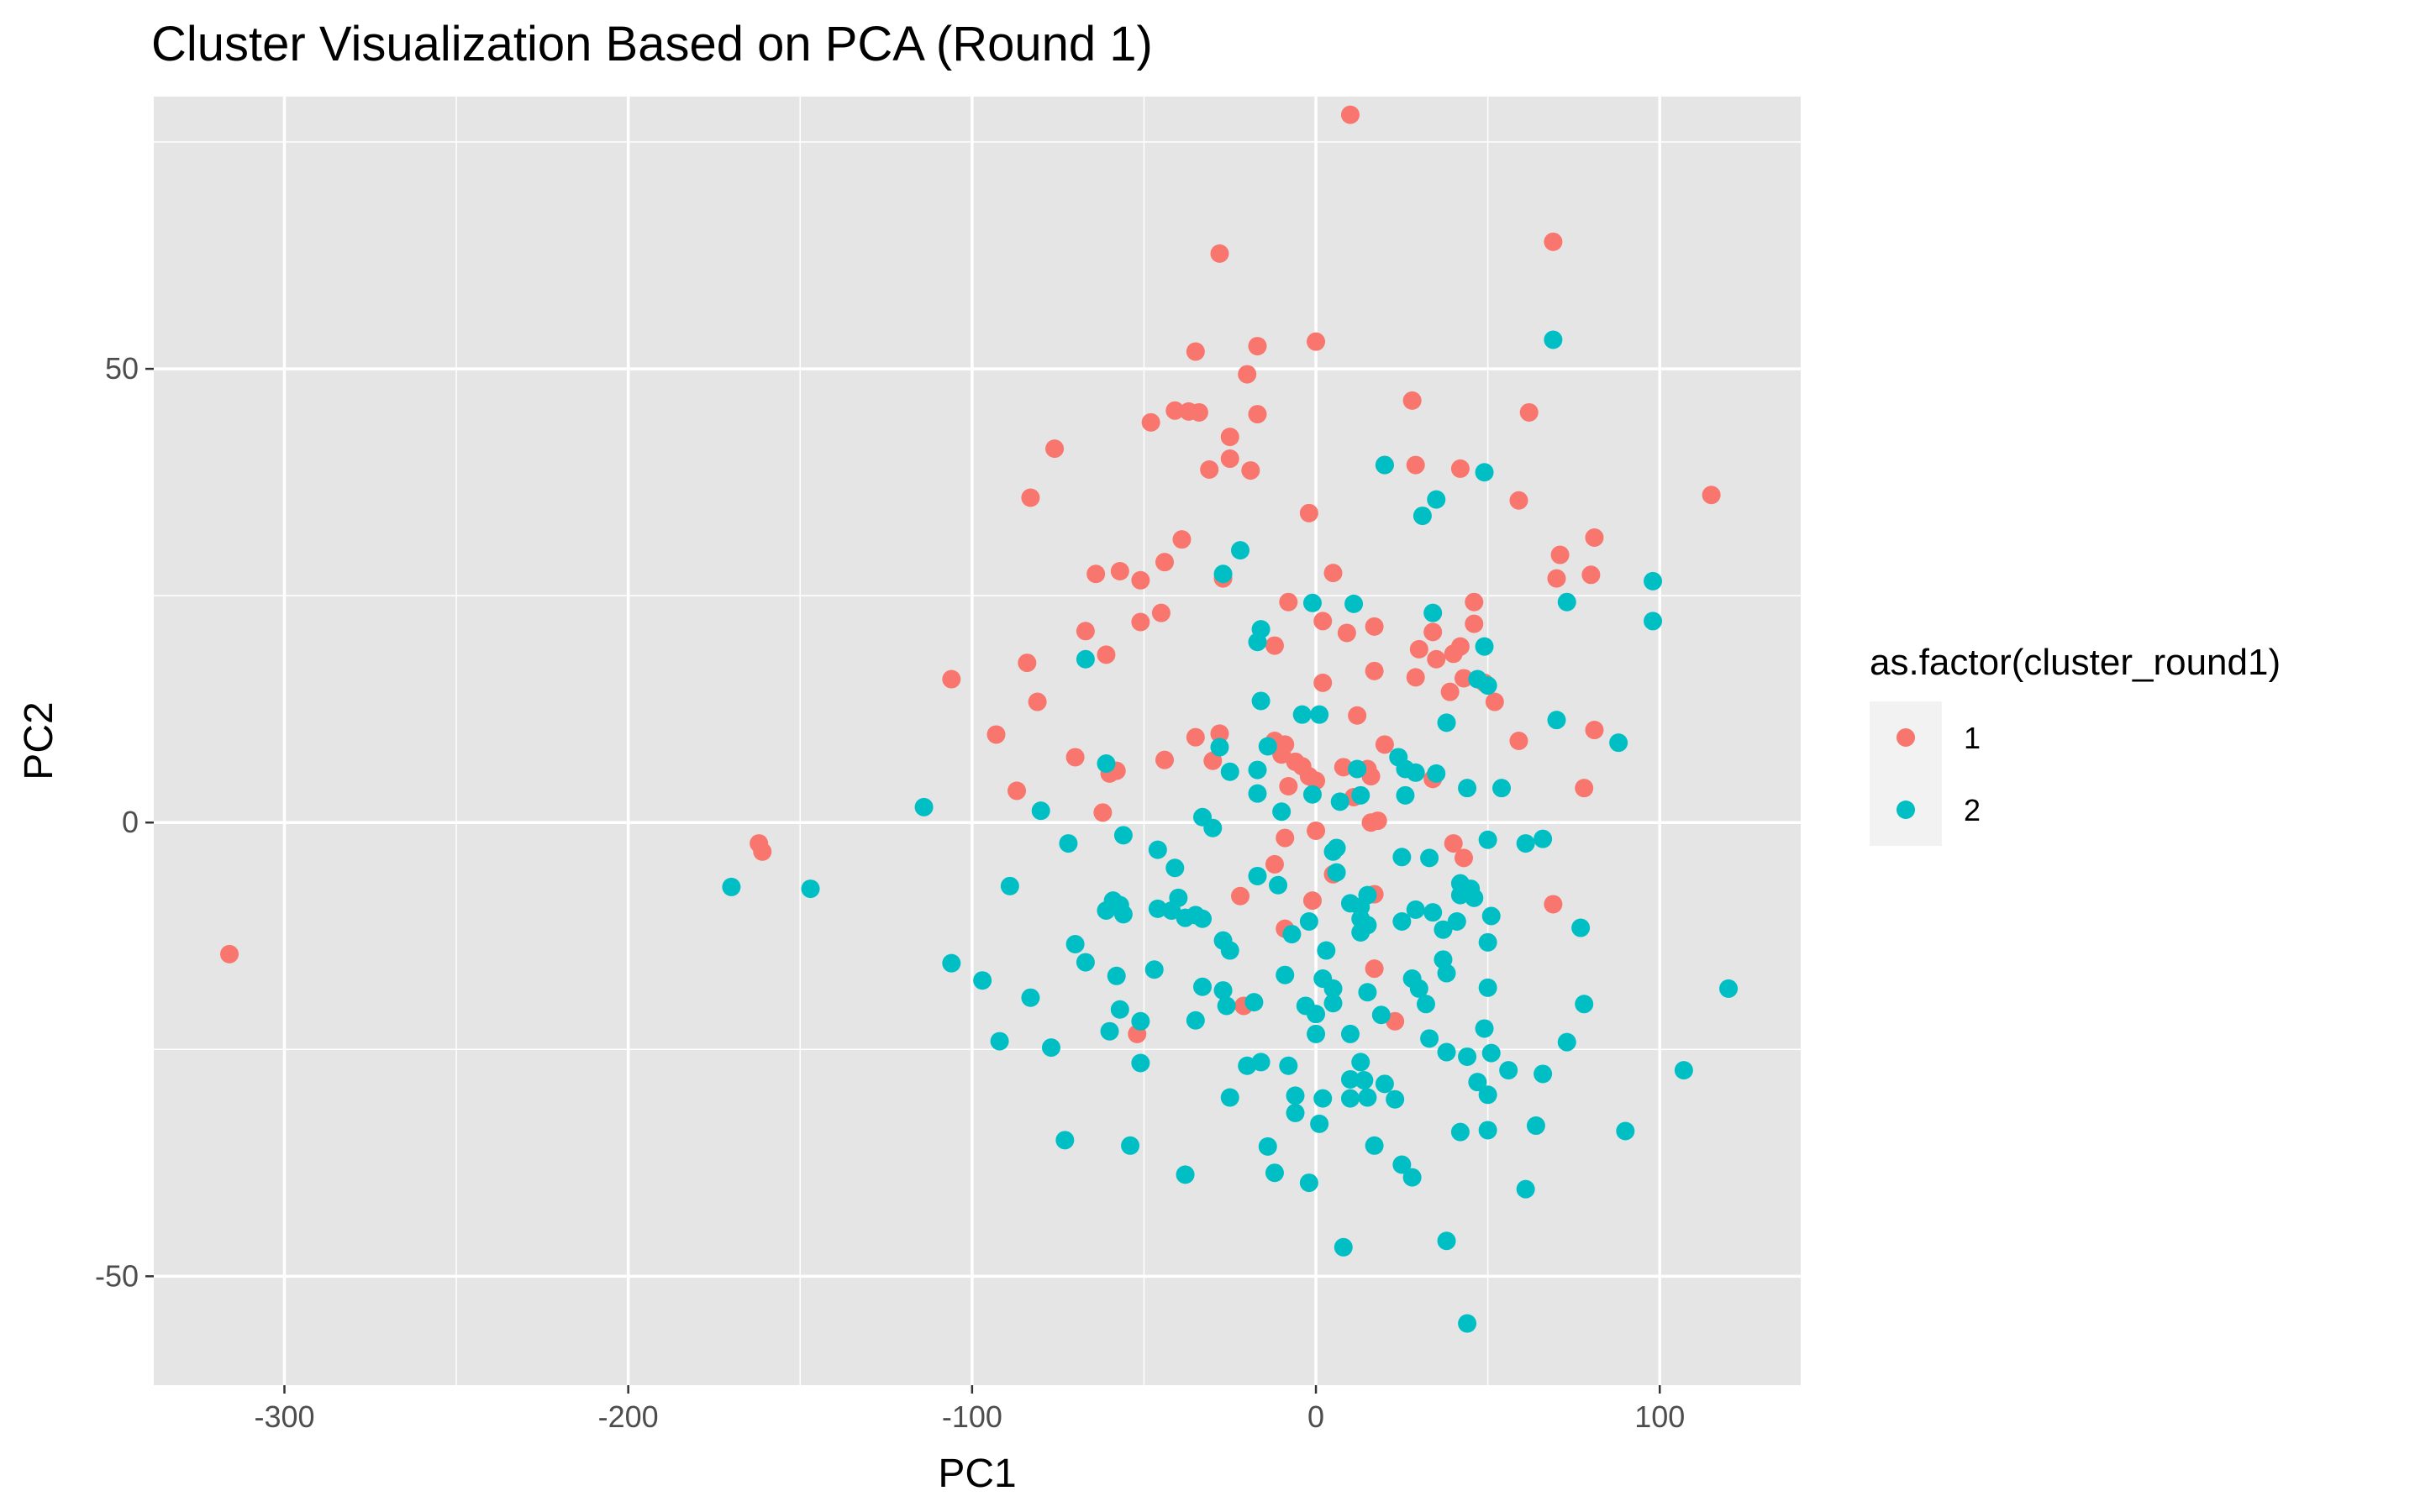  What do you see at coordinates (39, 740) in the screenshot?
I see `y-axis-title: PC2` at bounding box center [39, 740].